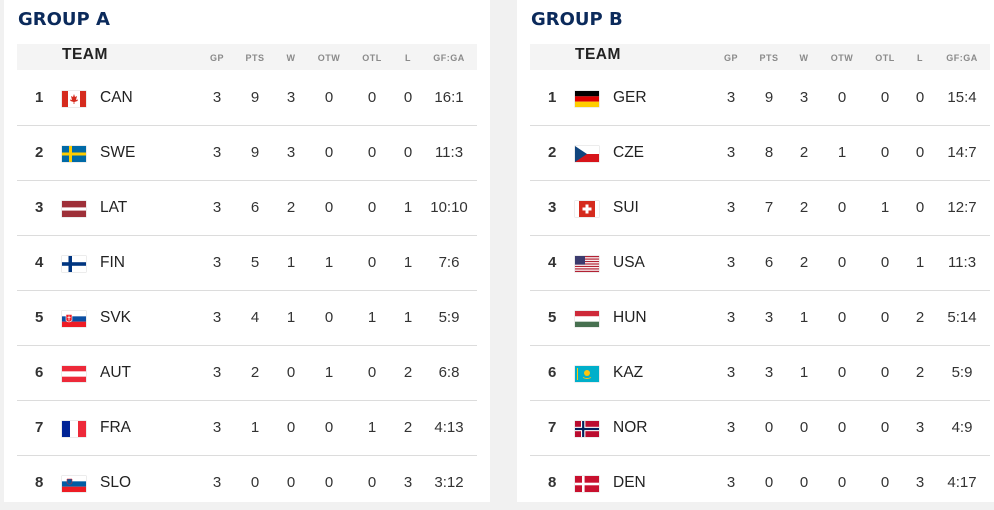  Describe the element at coordinates (760, 57) in the screenshot. I see `table-header: TEAM GP PTS W OTW OTL L GF:GA` at that location.